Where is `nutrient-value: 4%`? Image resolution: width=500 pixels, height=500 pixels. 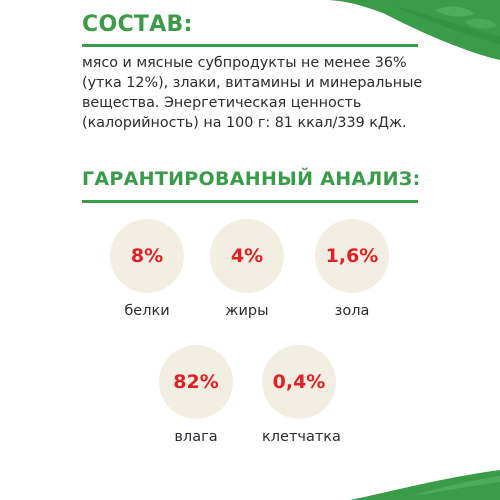
nutrient-value: 4% is located at coordinates (247, 256).